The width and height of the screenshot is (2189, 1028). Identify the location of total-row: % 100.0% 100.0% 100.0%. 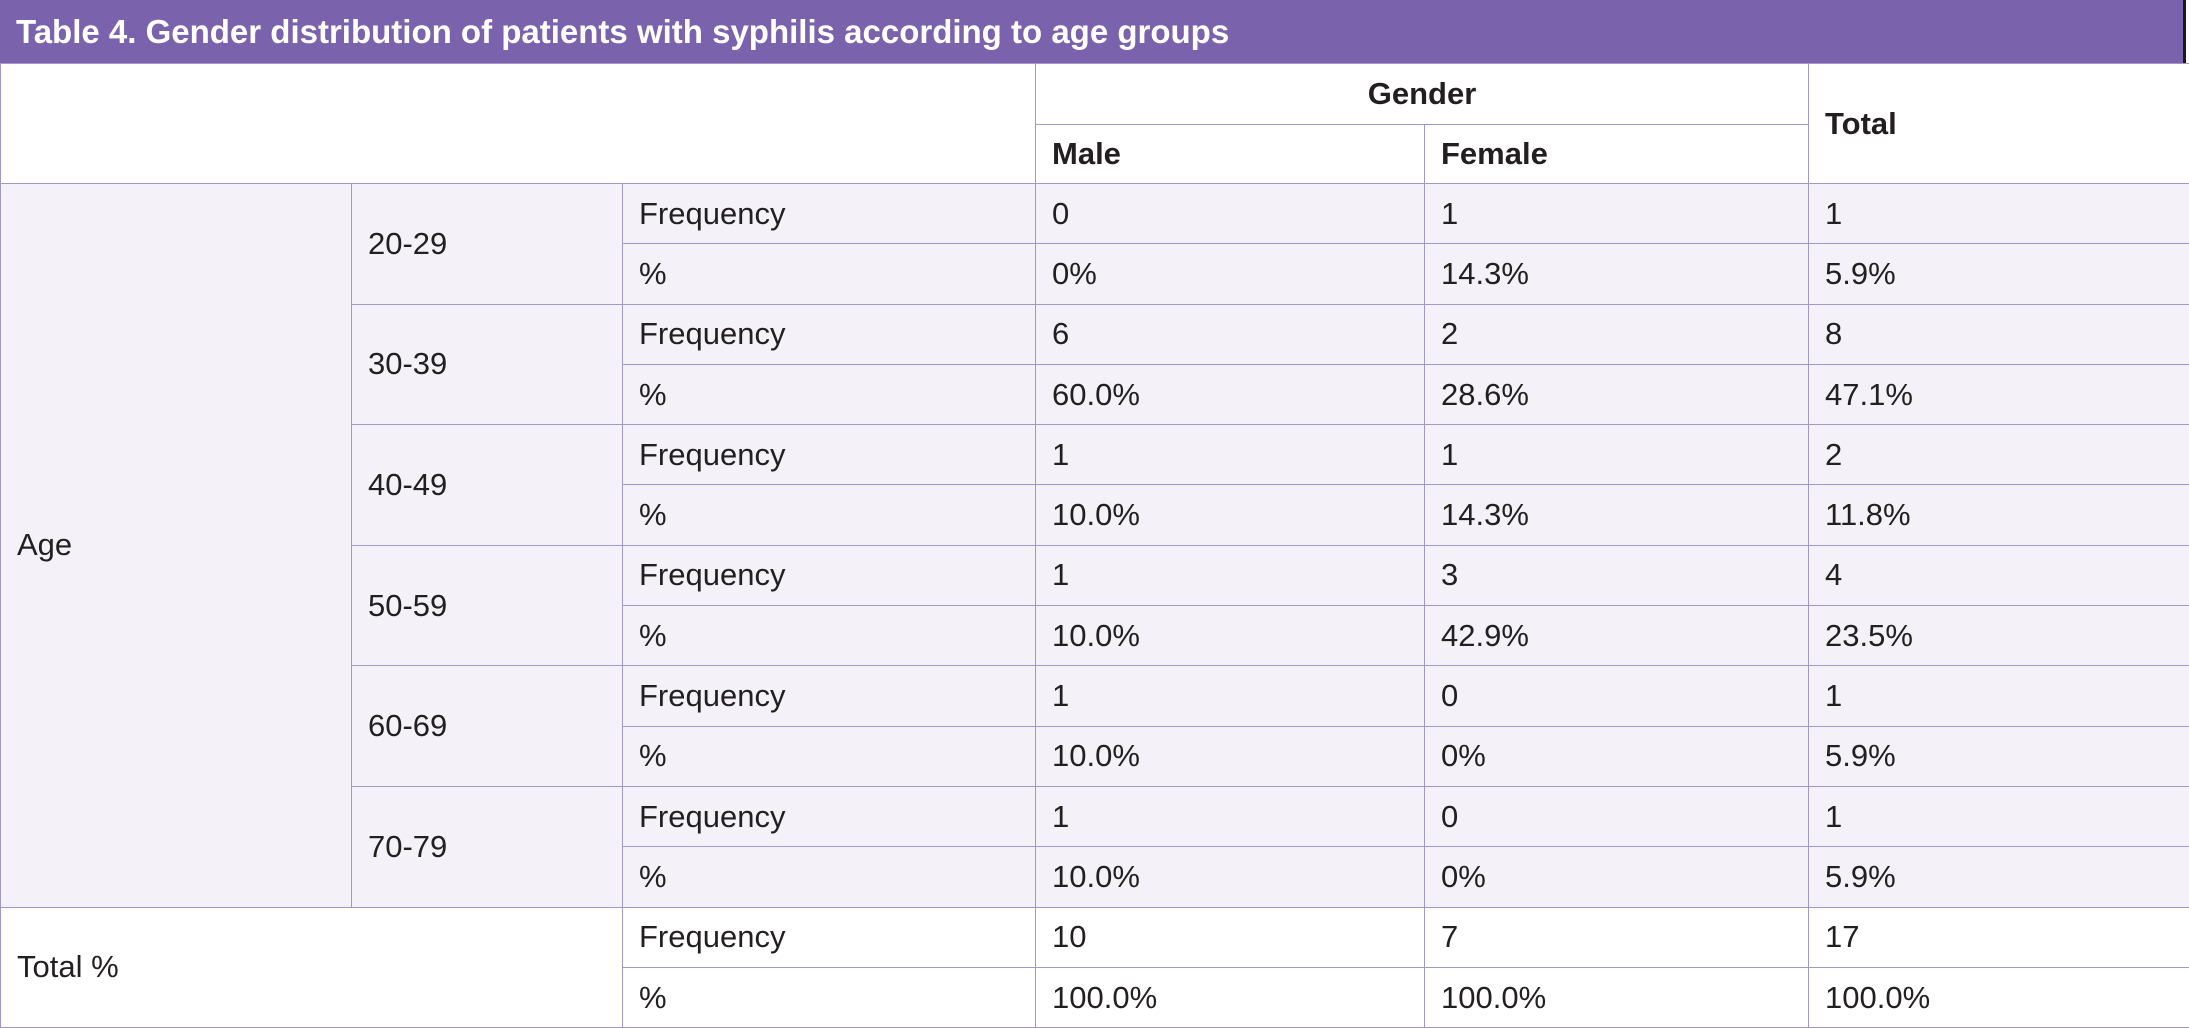
(1095, 997).